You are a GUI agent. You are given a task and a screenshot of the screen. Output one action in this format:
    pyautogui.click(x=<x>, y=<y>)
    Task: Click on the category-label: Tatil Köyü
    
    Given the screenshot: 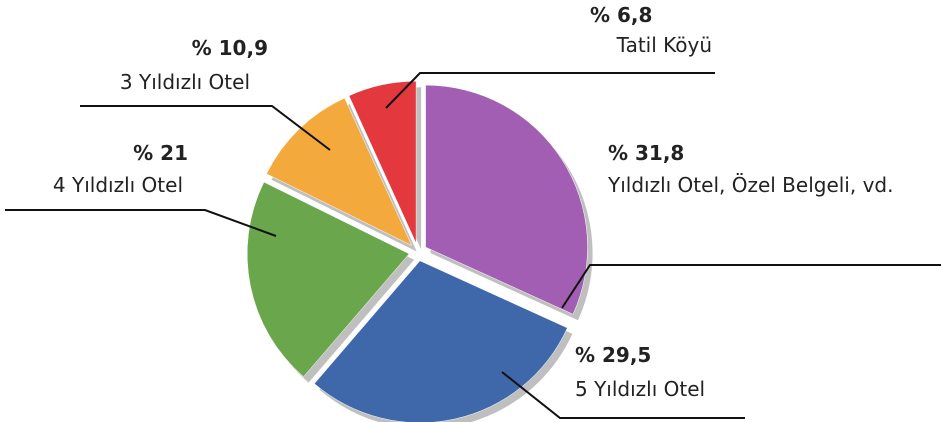 What is the action you would take?
    pyautogui.click(x=664, y=45)
    